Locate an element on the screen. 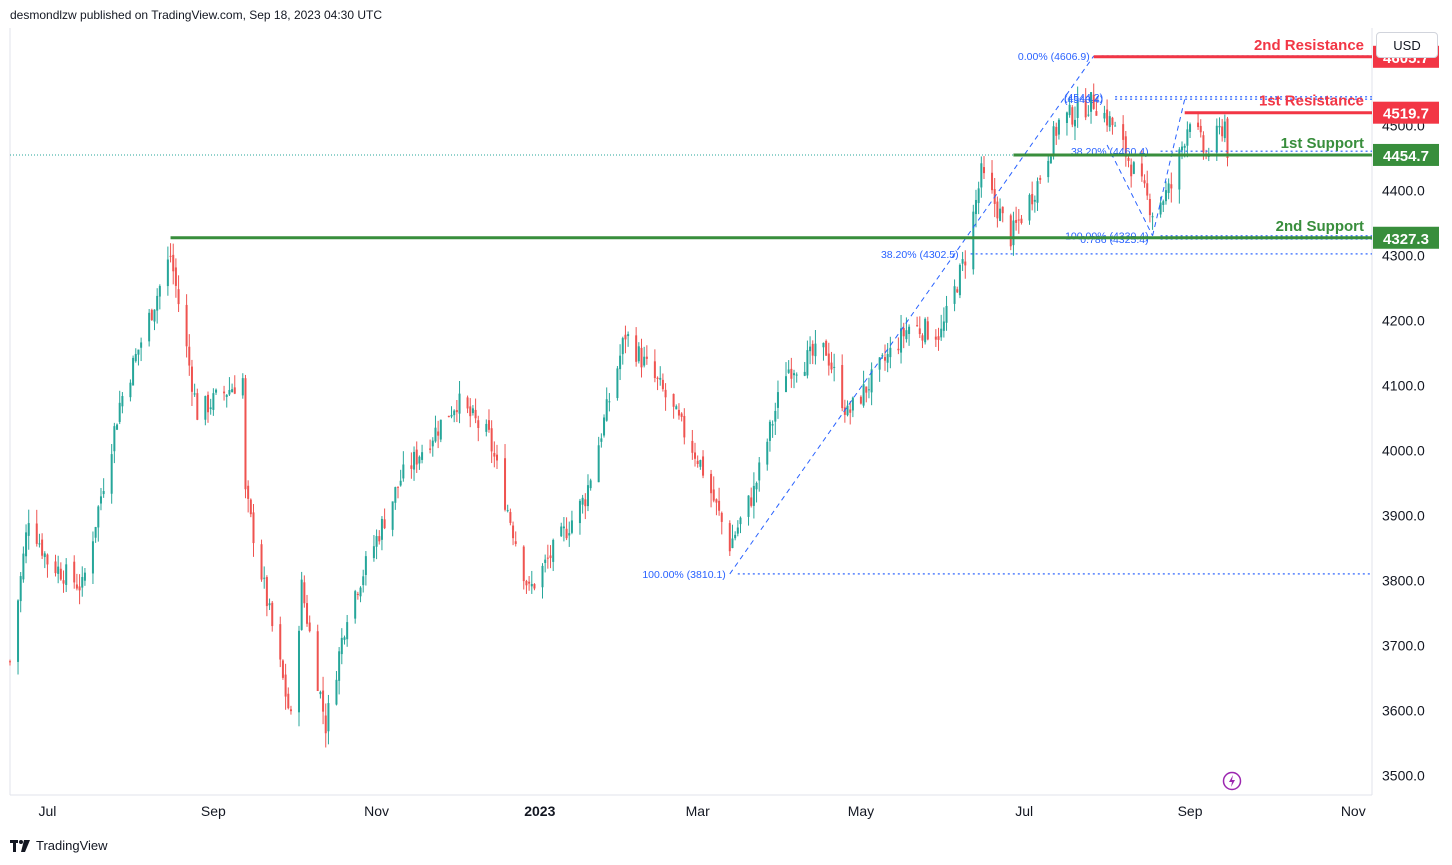 The image size is (1452, 865). footer: TradingView is located at coordinates (59, 845).